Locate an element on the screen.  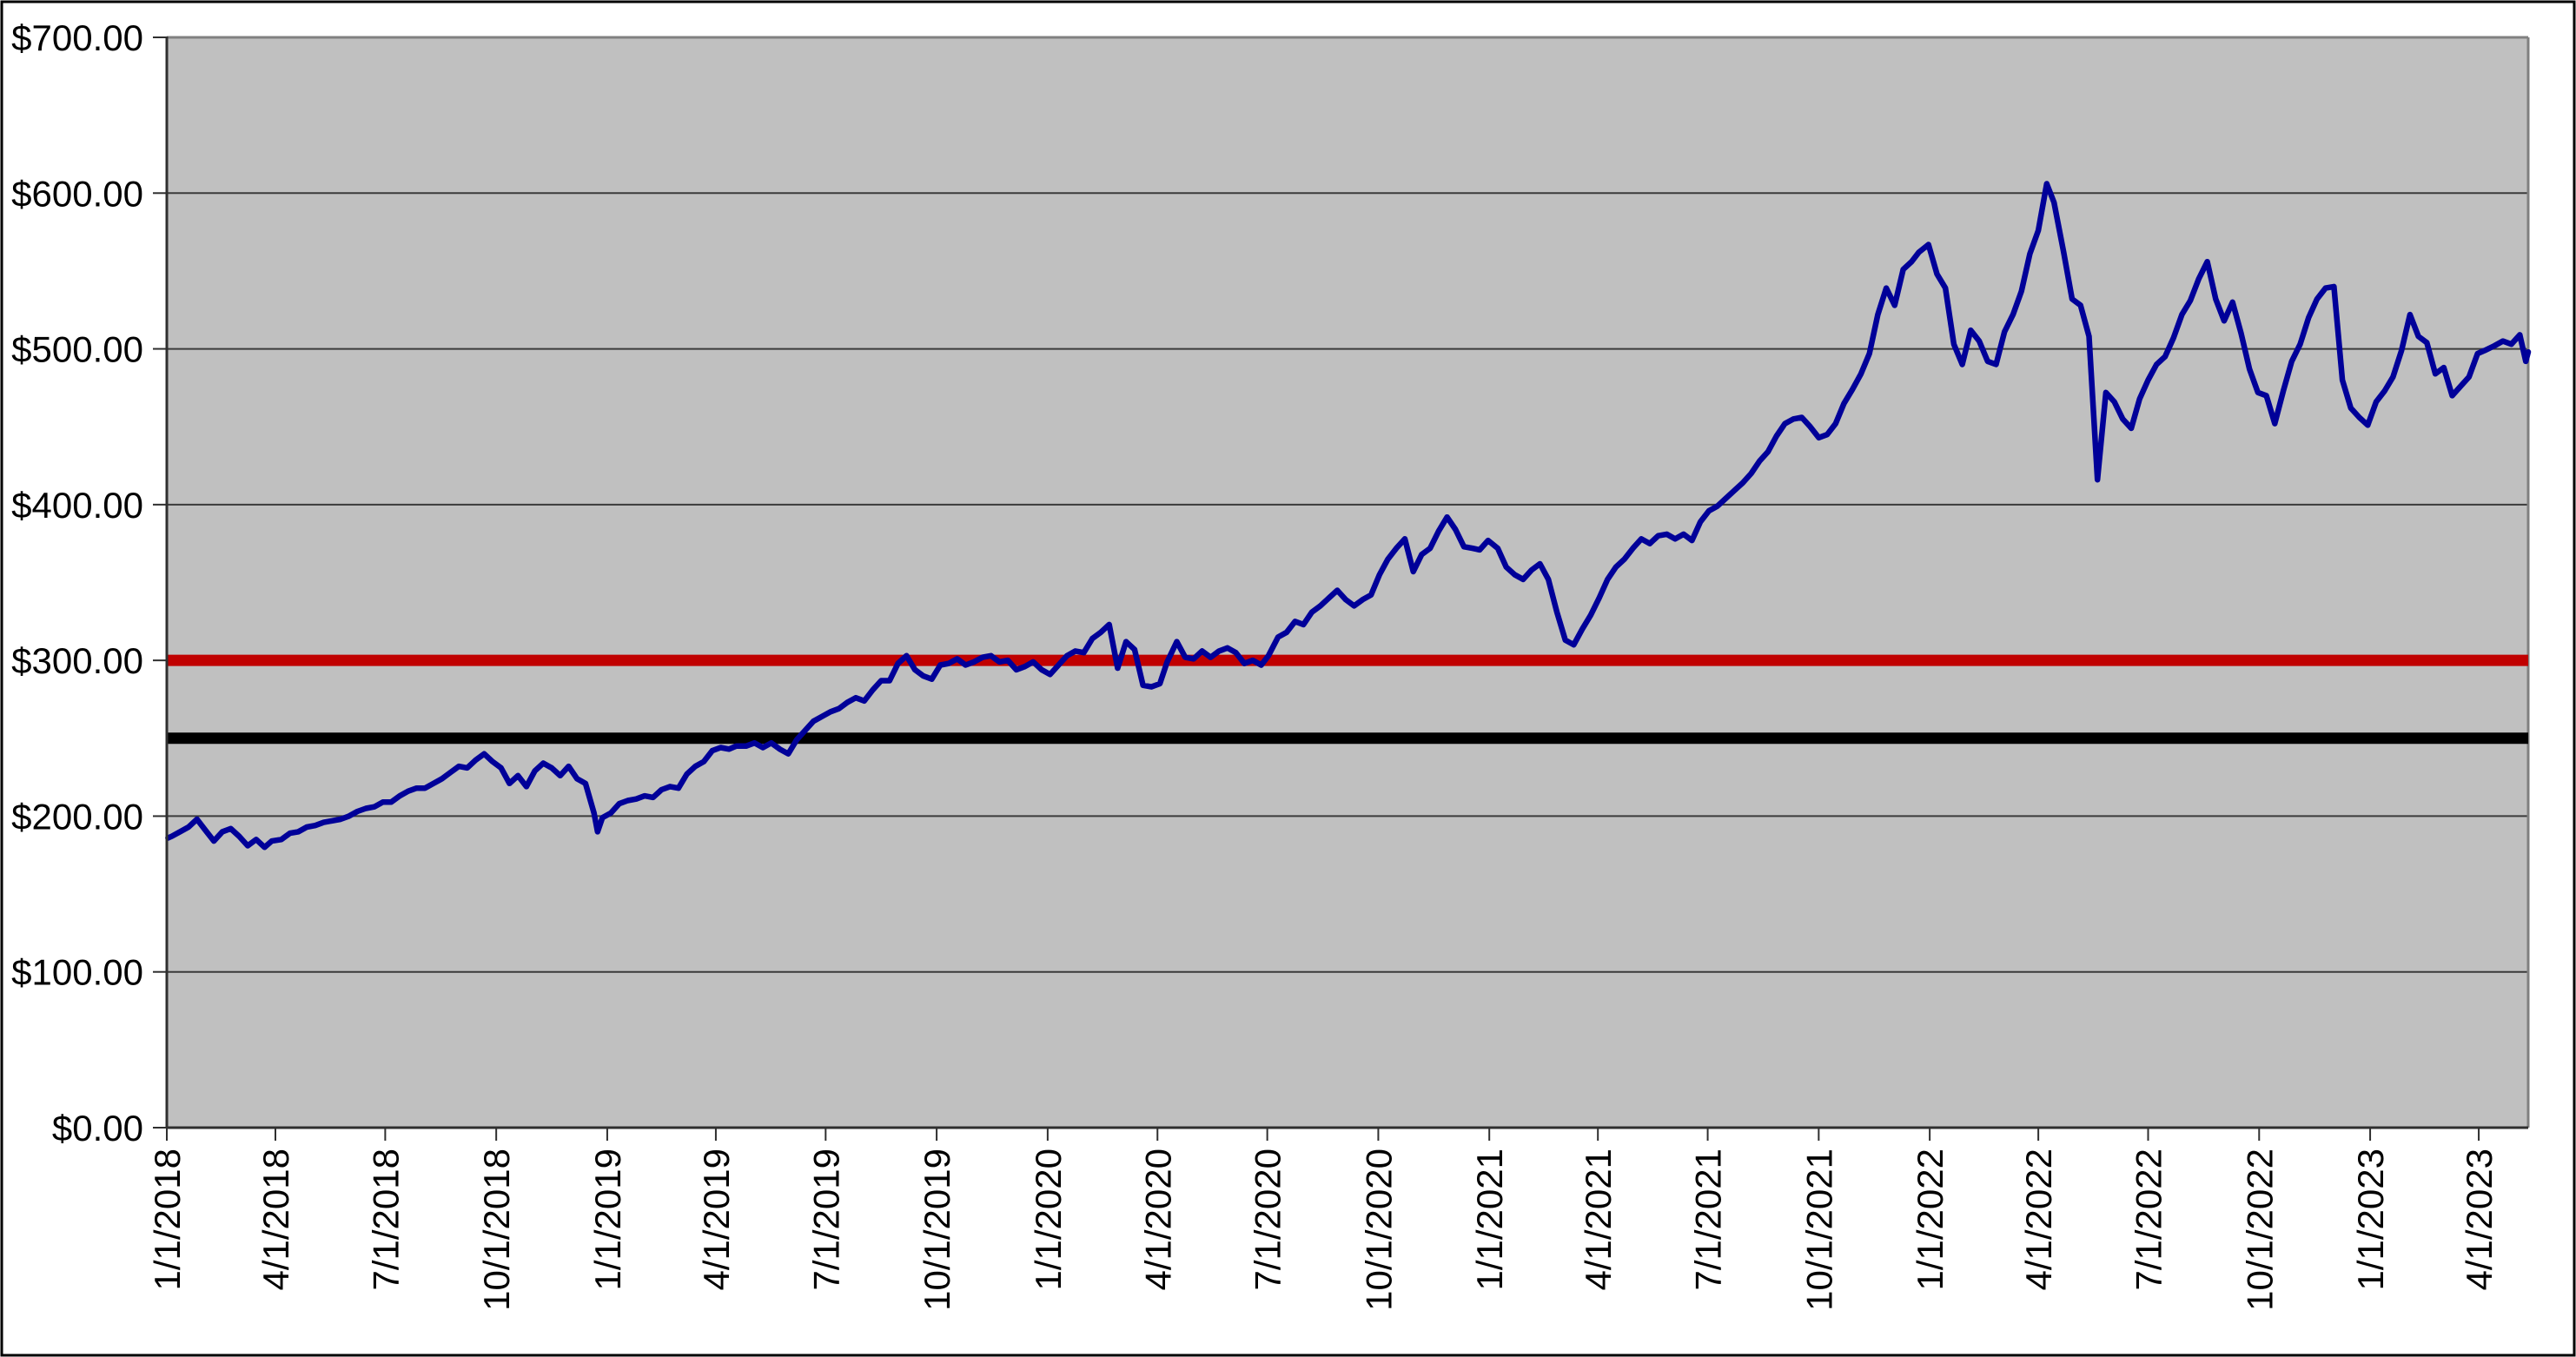
x-axis-label: 4/1/2021 is located at coordinates (1598, 1219).